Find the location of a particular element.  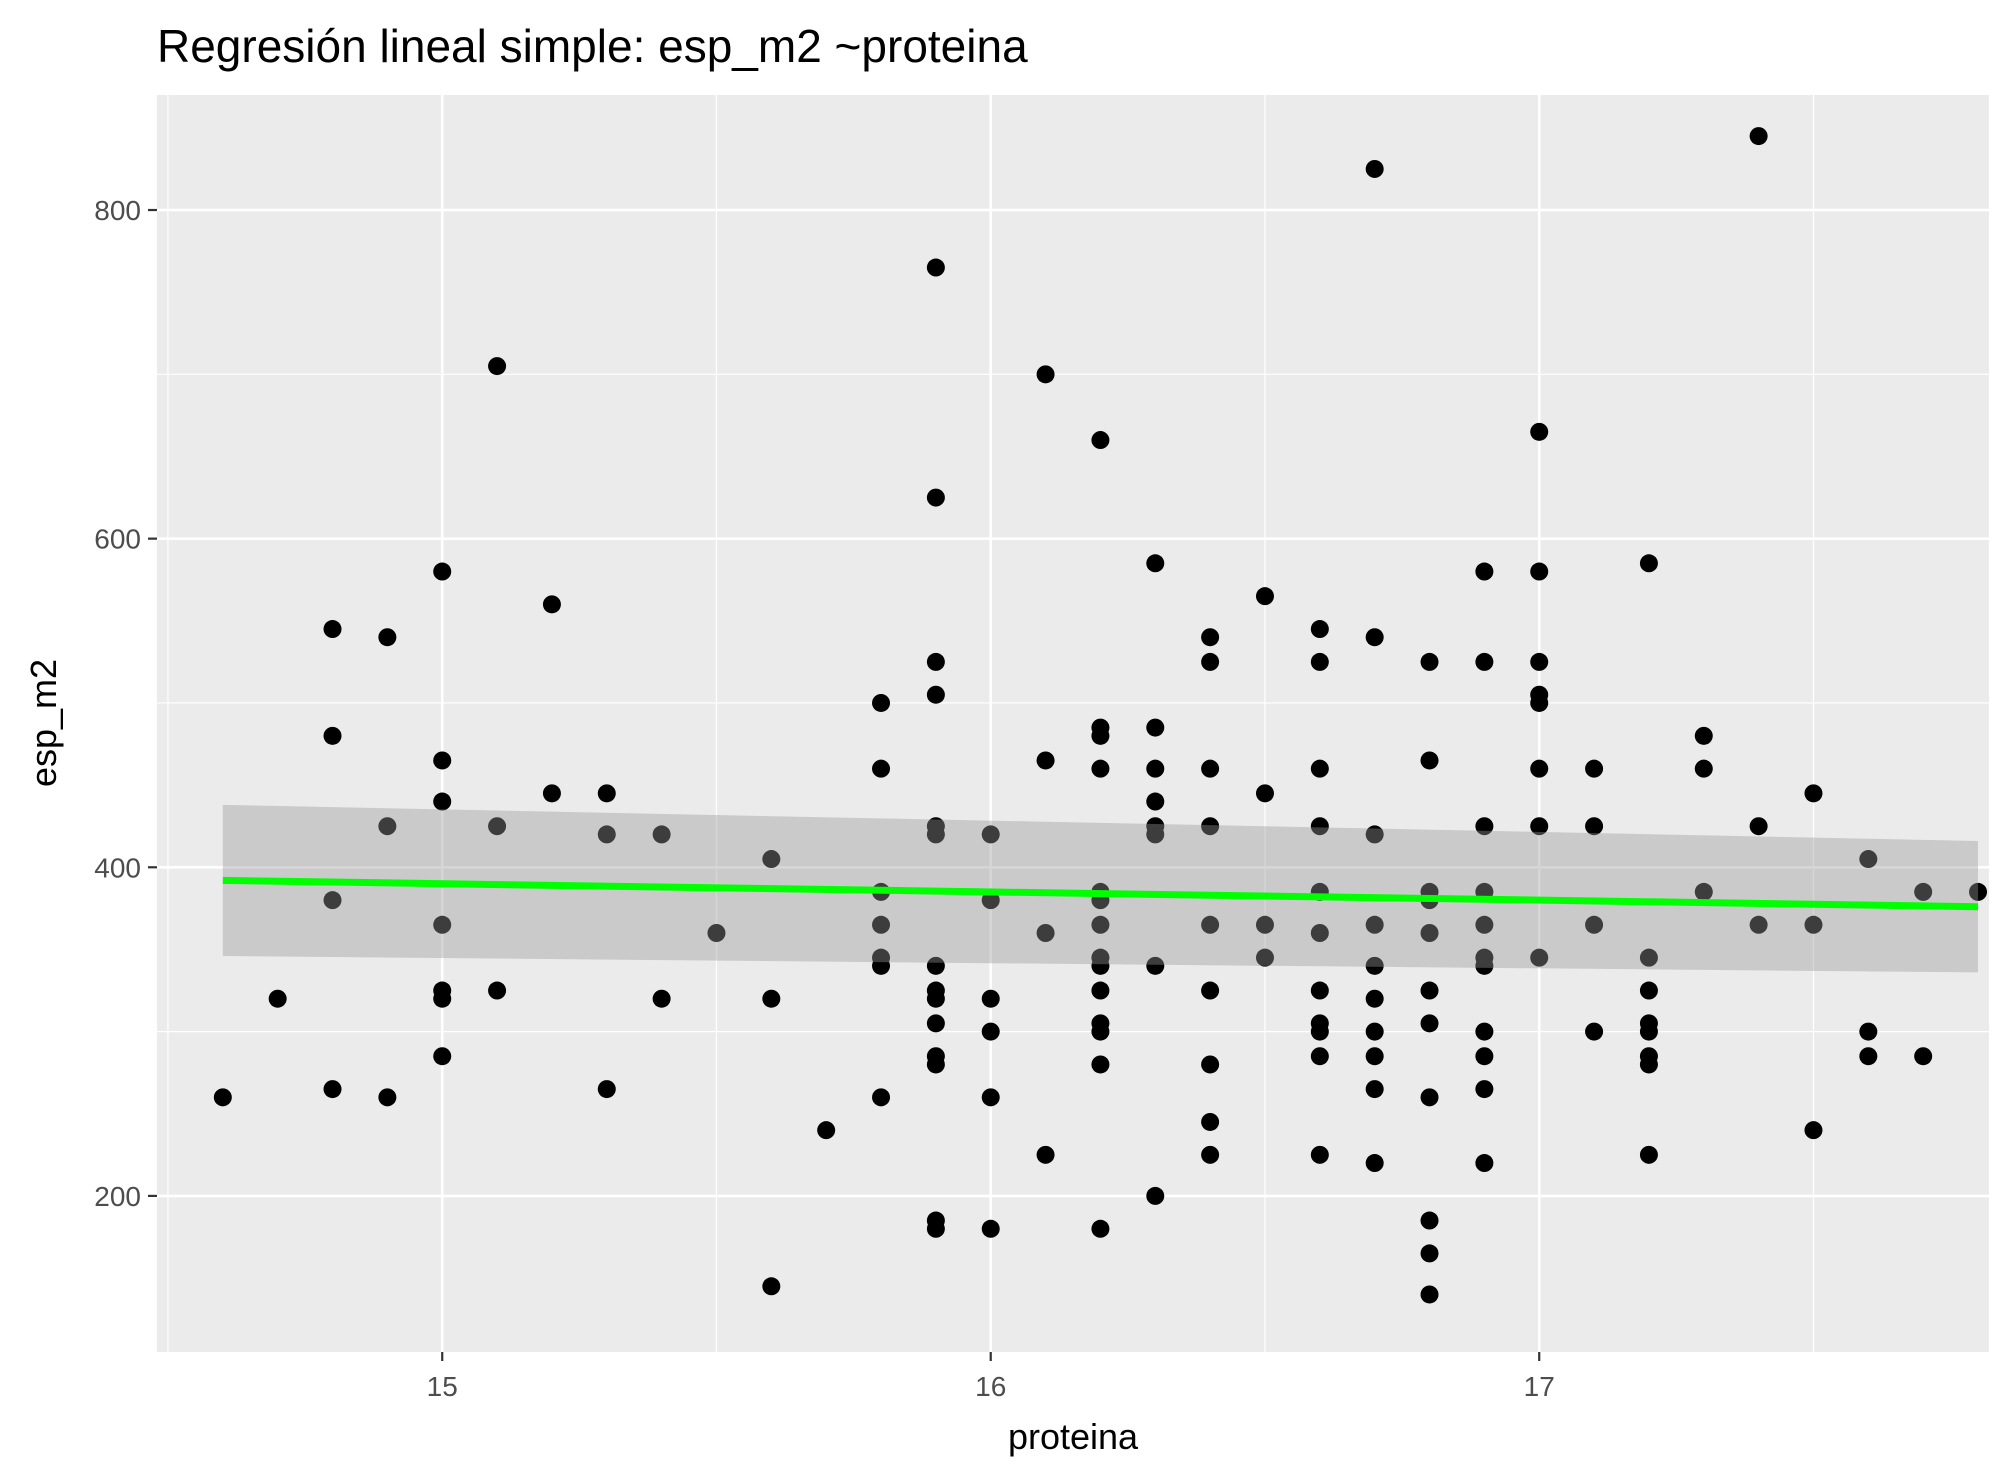

y-tick-label: 800 is located at coordinates (117, 210).